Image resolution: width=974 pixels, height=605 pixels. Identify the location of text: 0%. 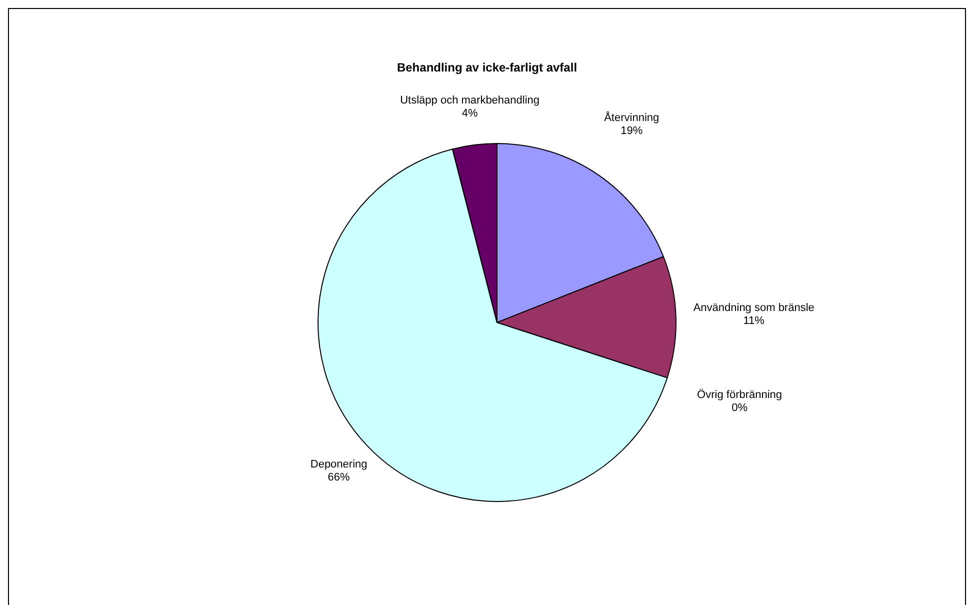
(740, 408).